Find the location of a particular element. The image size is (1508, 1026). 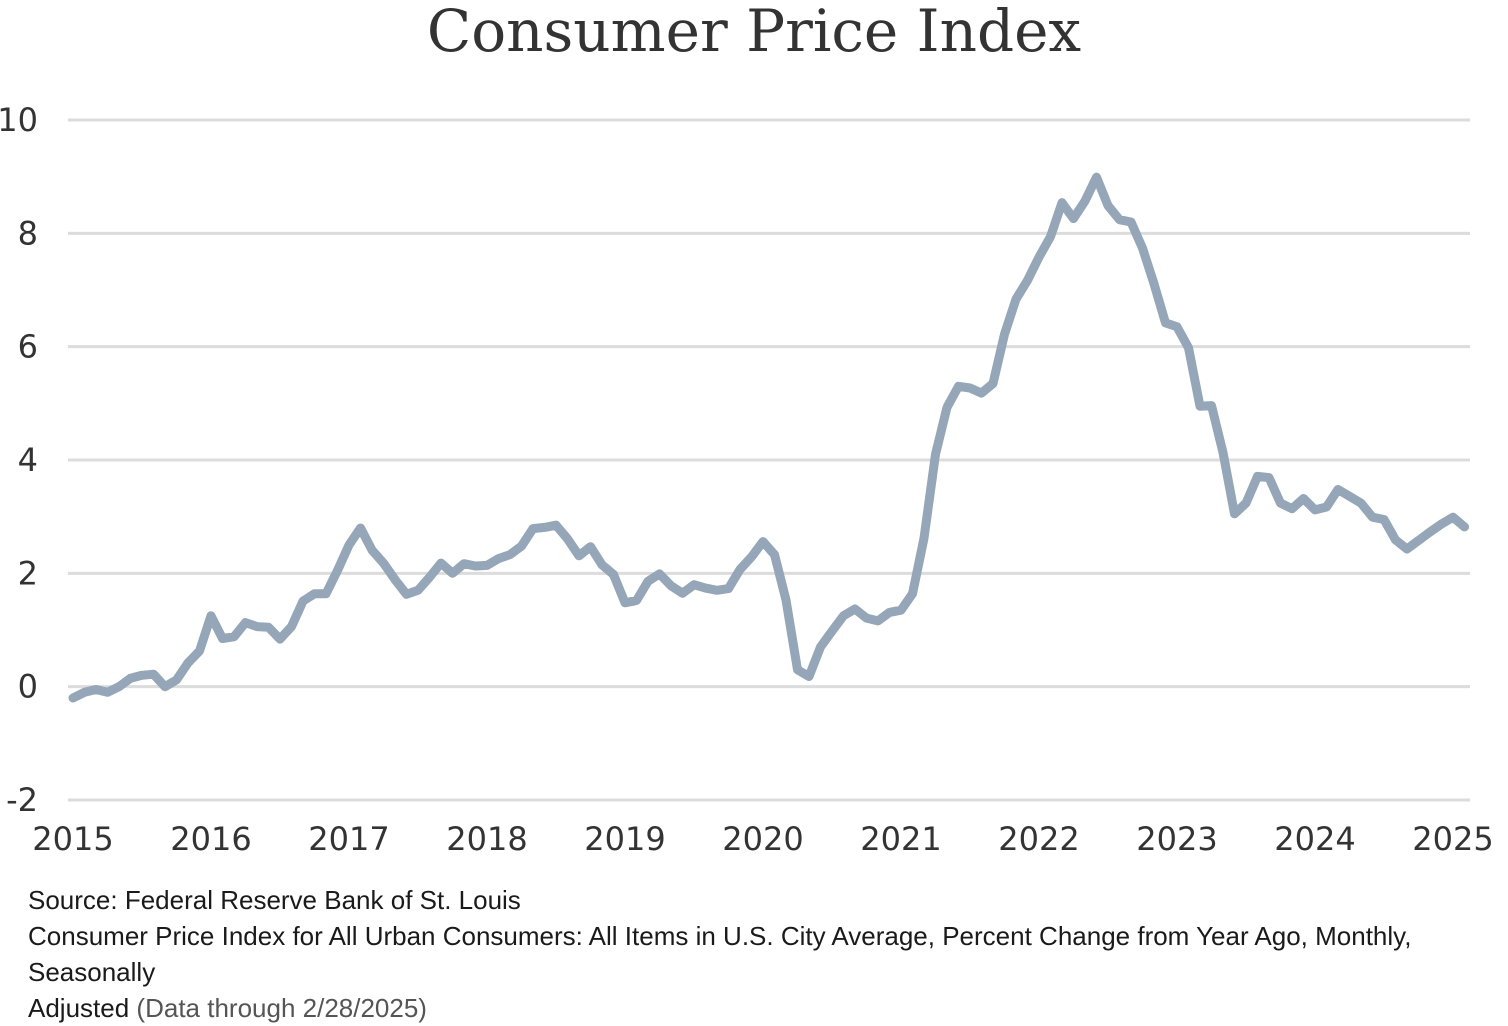

y-tick-label: 10 is located at coordinates (19, 120).